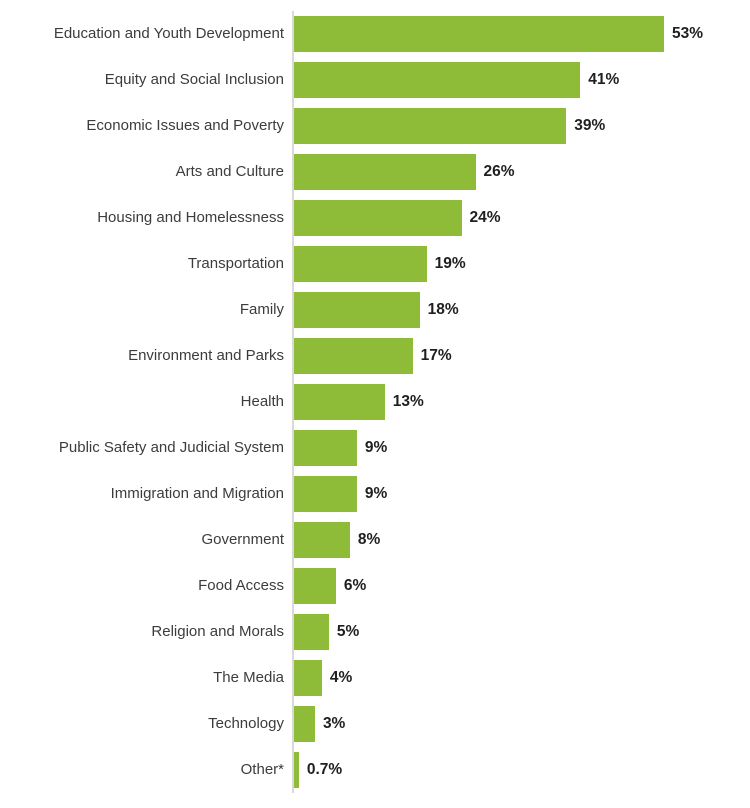  I want to click on category-label: Public Safety and Judicial System, so click(171, 447).